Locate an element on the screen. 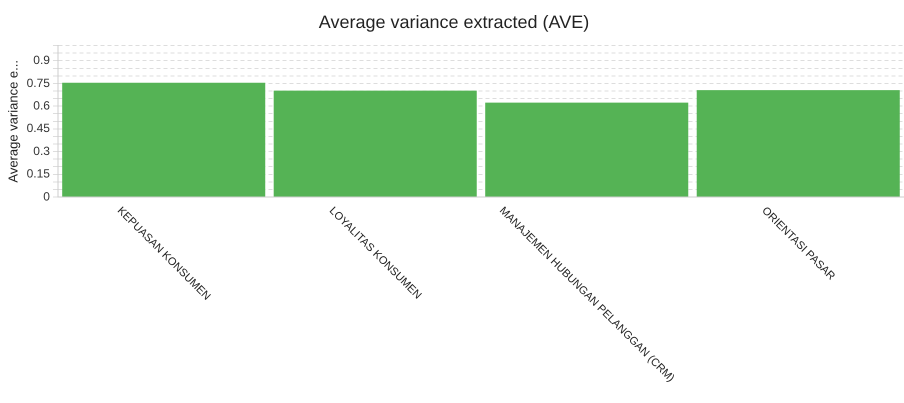 The image size is (904, 403). y-tick-label: 0 is located at coordinates (46, 196).